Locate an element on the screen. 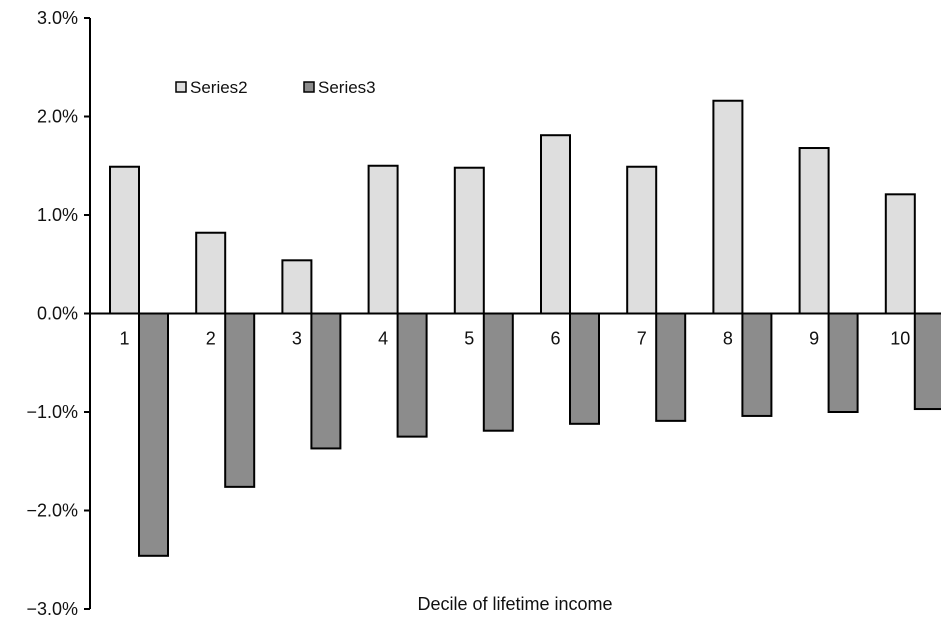  y-tick-label: 3.0% is located at coordinates (57, 18).